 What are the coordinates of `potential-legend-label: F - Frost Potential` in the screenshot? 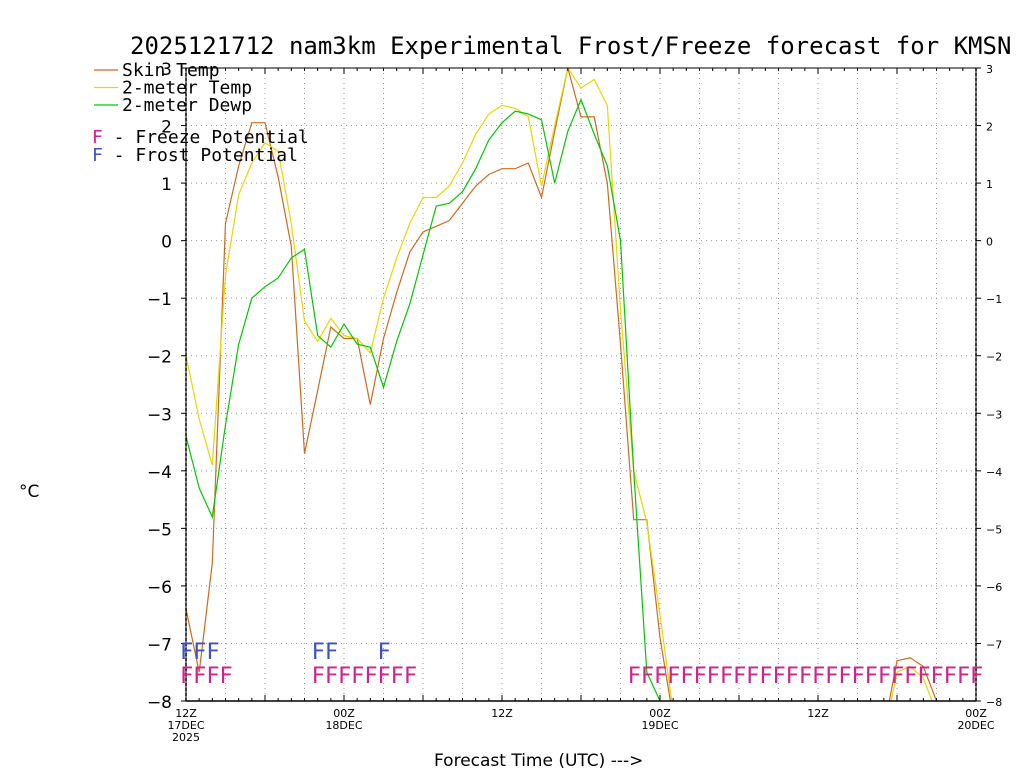 It's located at (195, 155).